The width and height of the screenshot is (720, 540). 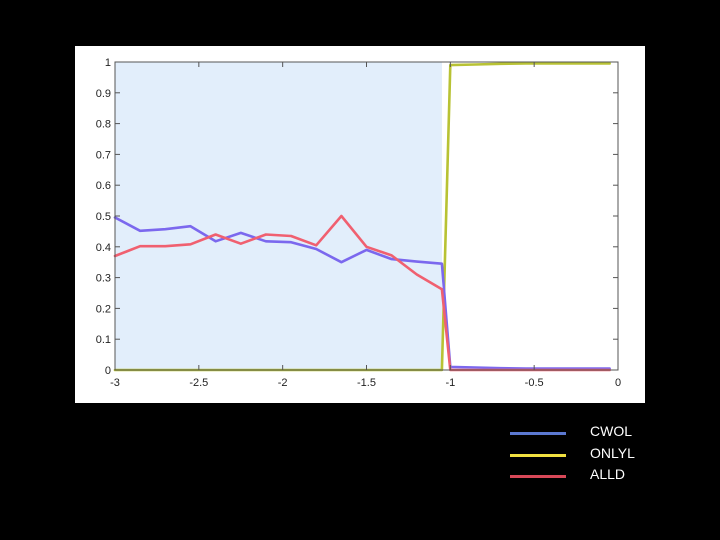 I want to click on y-tick-label: 0.2, so click(x=103, y=309).